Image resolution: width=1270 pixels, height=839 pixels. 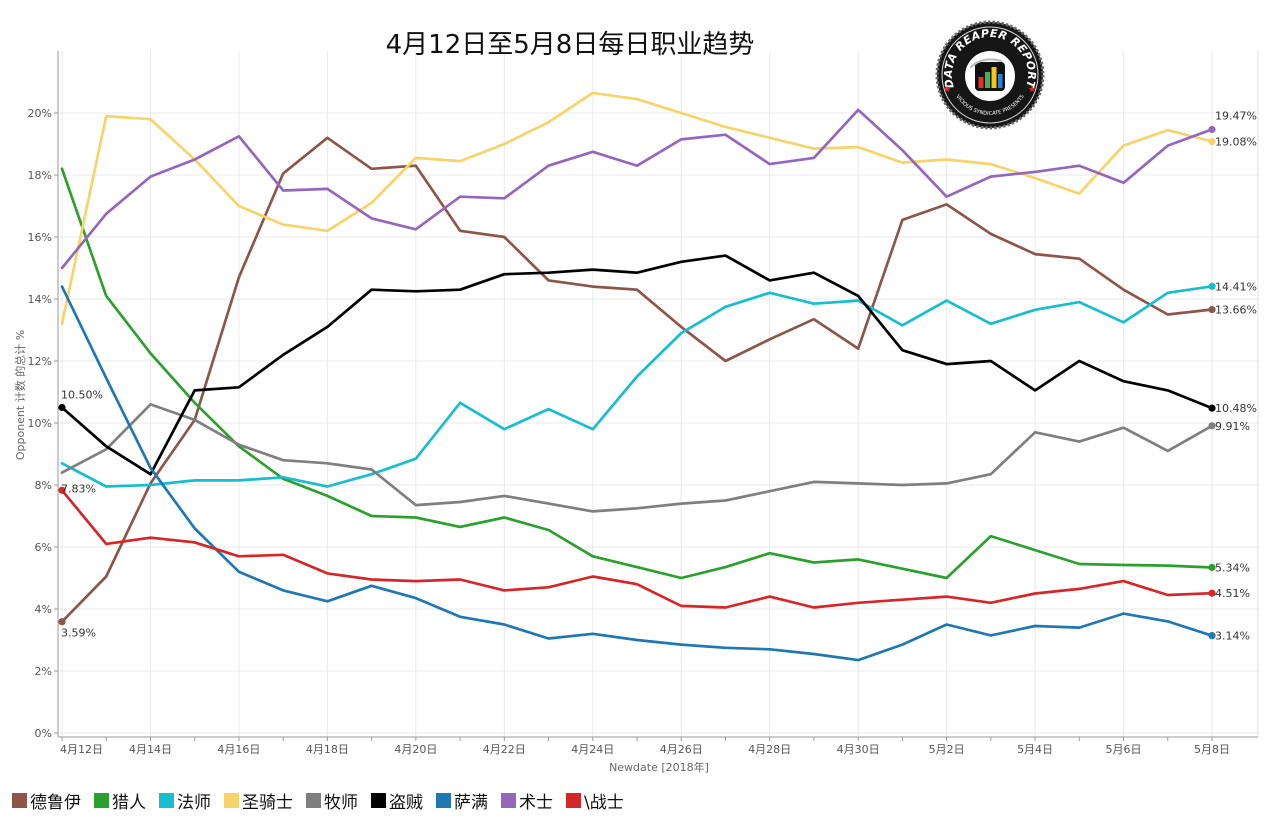 I want to click on end-label-mage: 14.41%, so click(x=1236, y=286).